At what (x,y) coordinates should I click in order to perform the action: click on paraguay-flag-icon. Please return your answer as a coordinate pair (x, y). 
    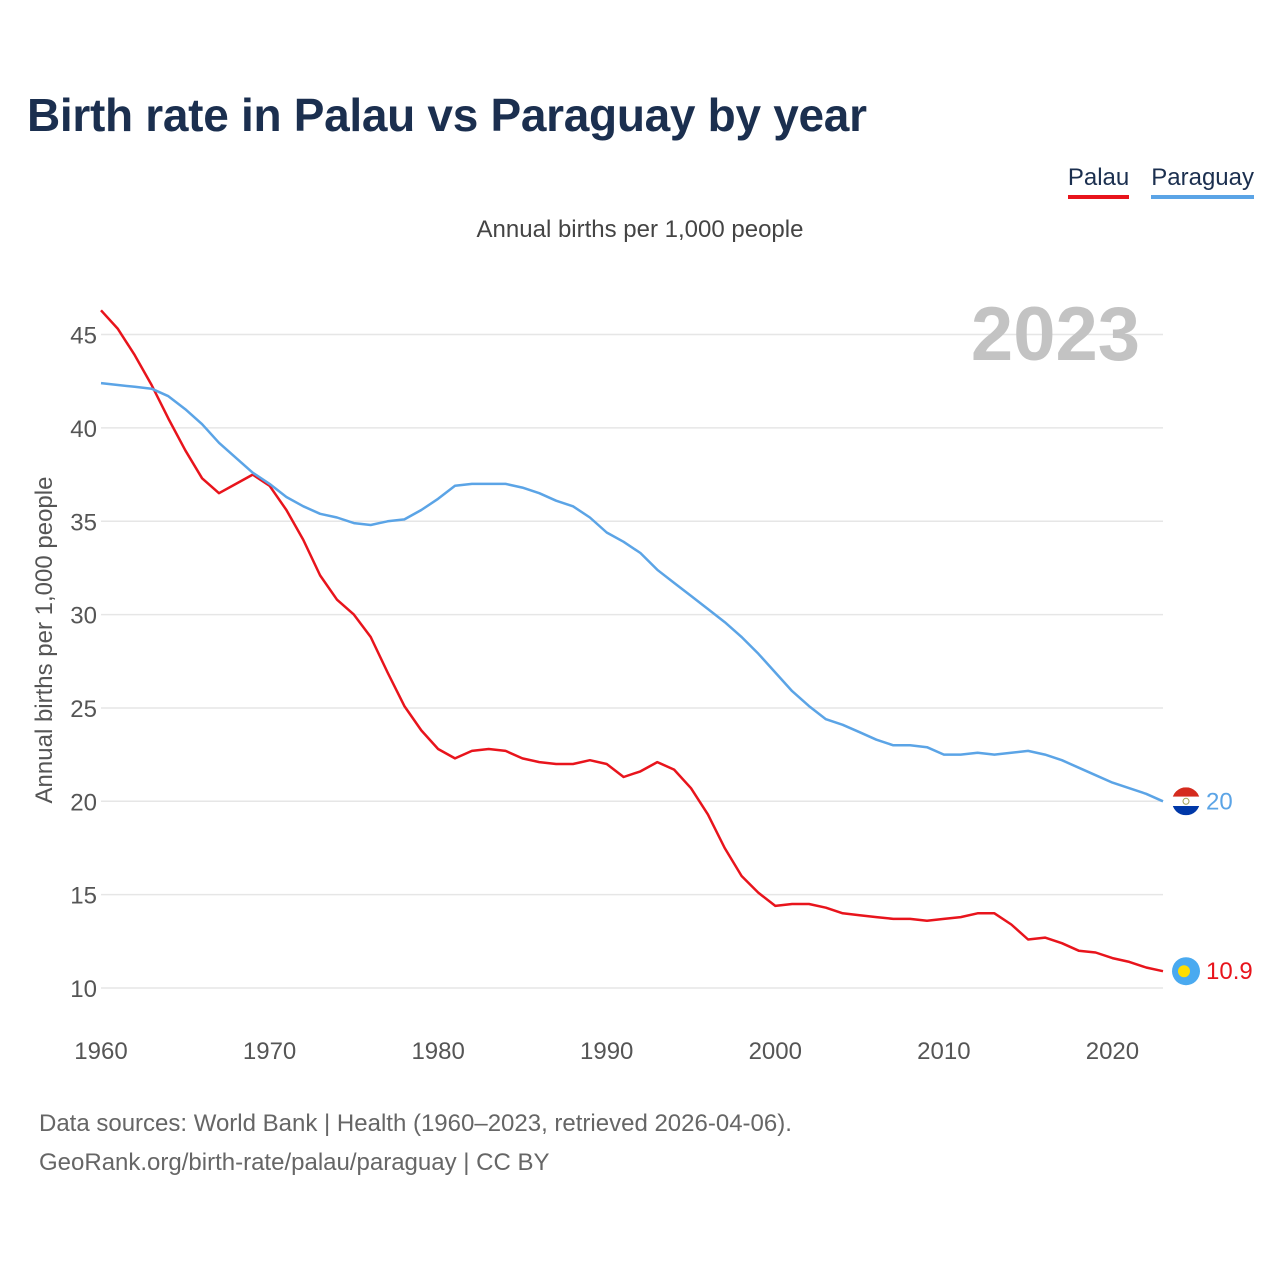
    Looking at the image, I should click on (1186, 801).